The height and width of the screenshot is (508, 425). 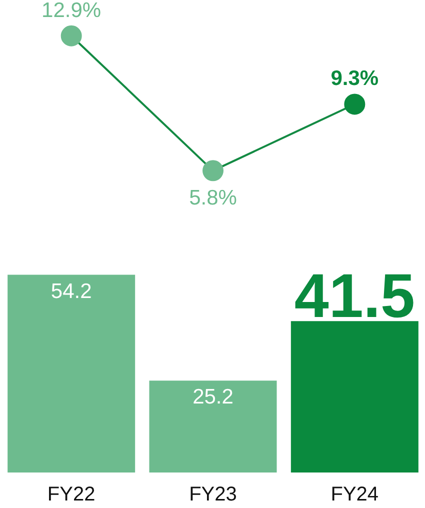 I want to click on data-label: 41.5, so click(x=355, y=297).